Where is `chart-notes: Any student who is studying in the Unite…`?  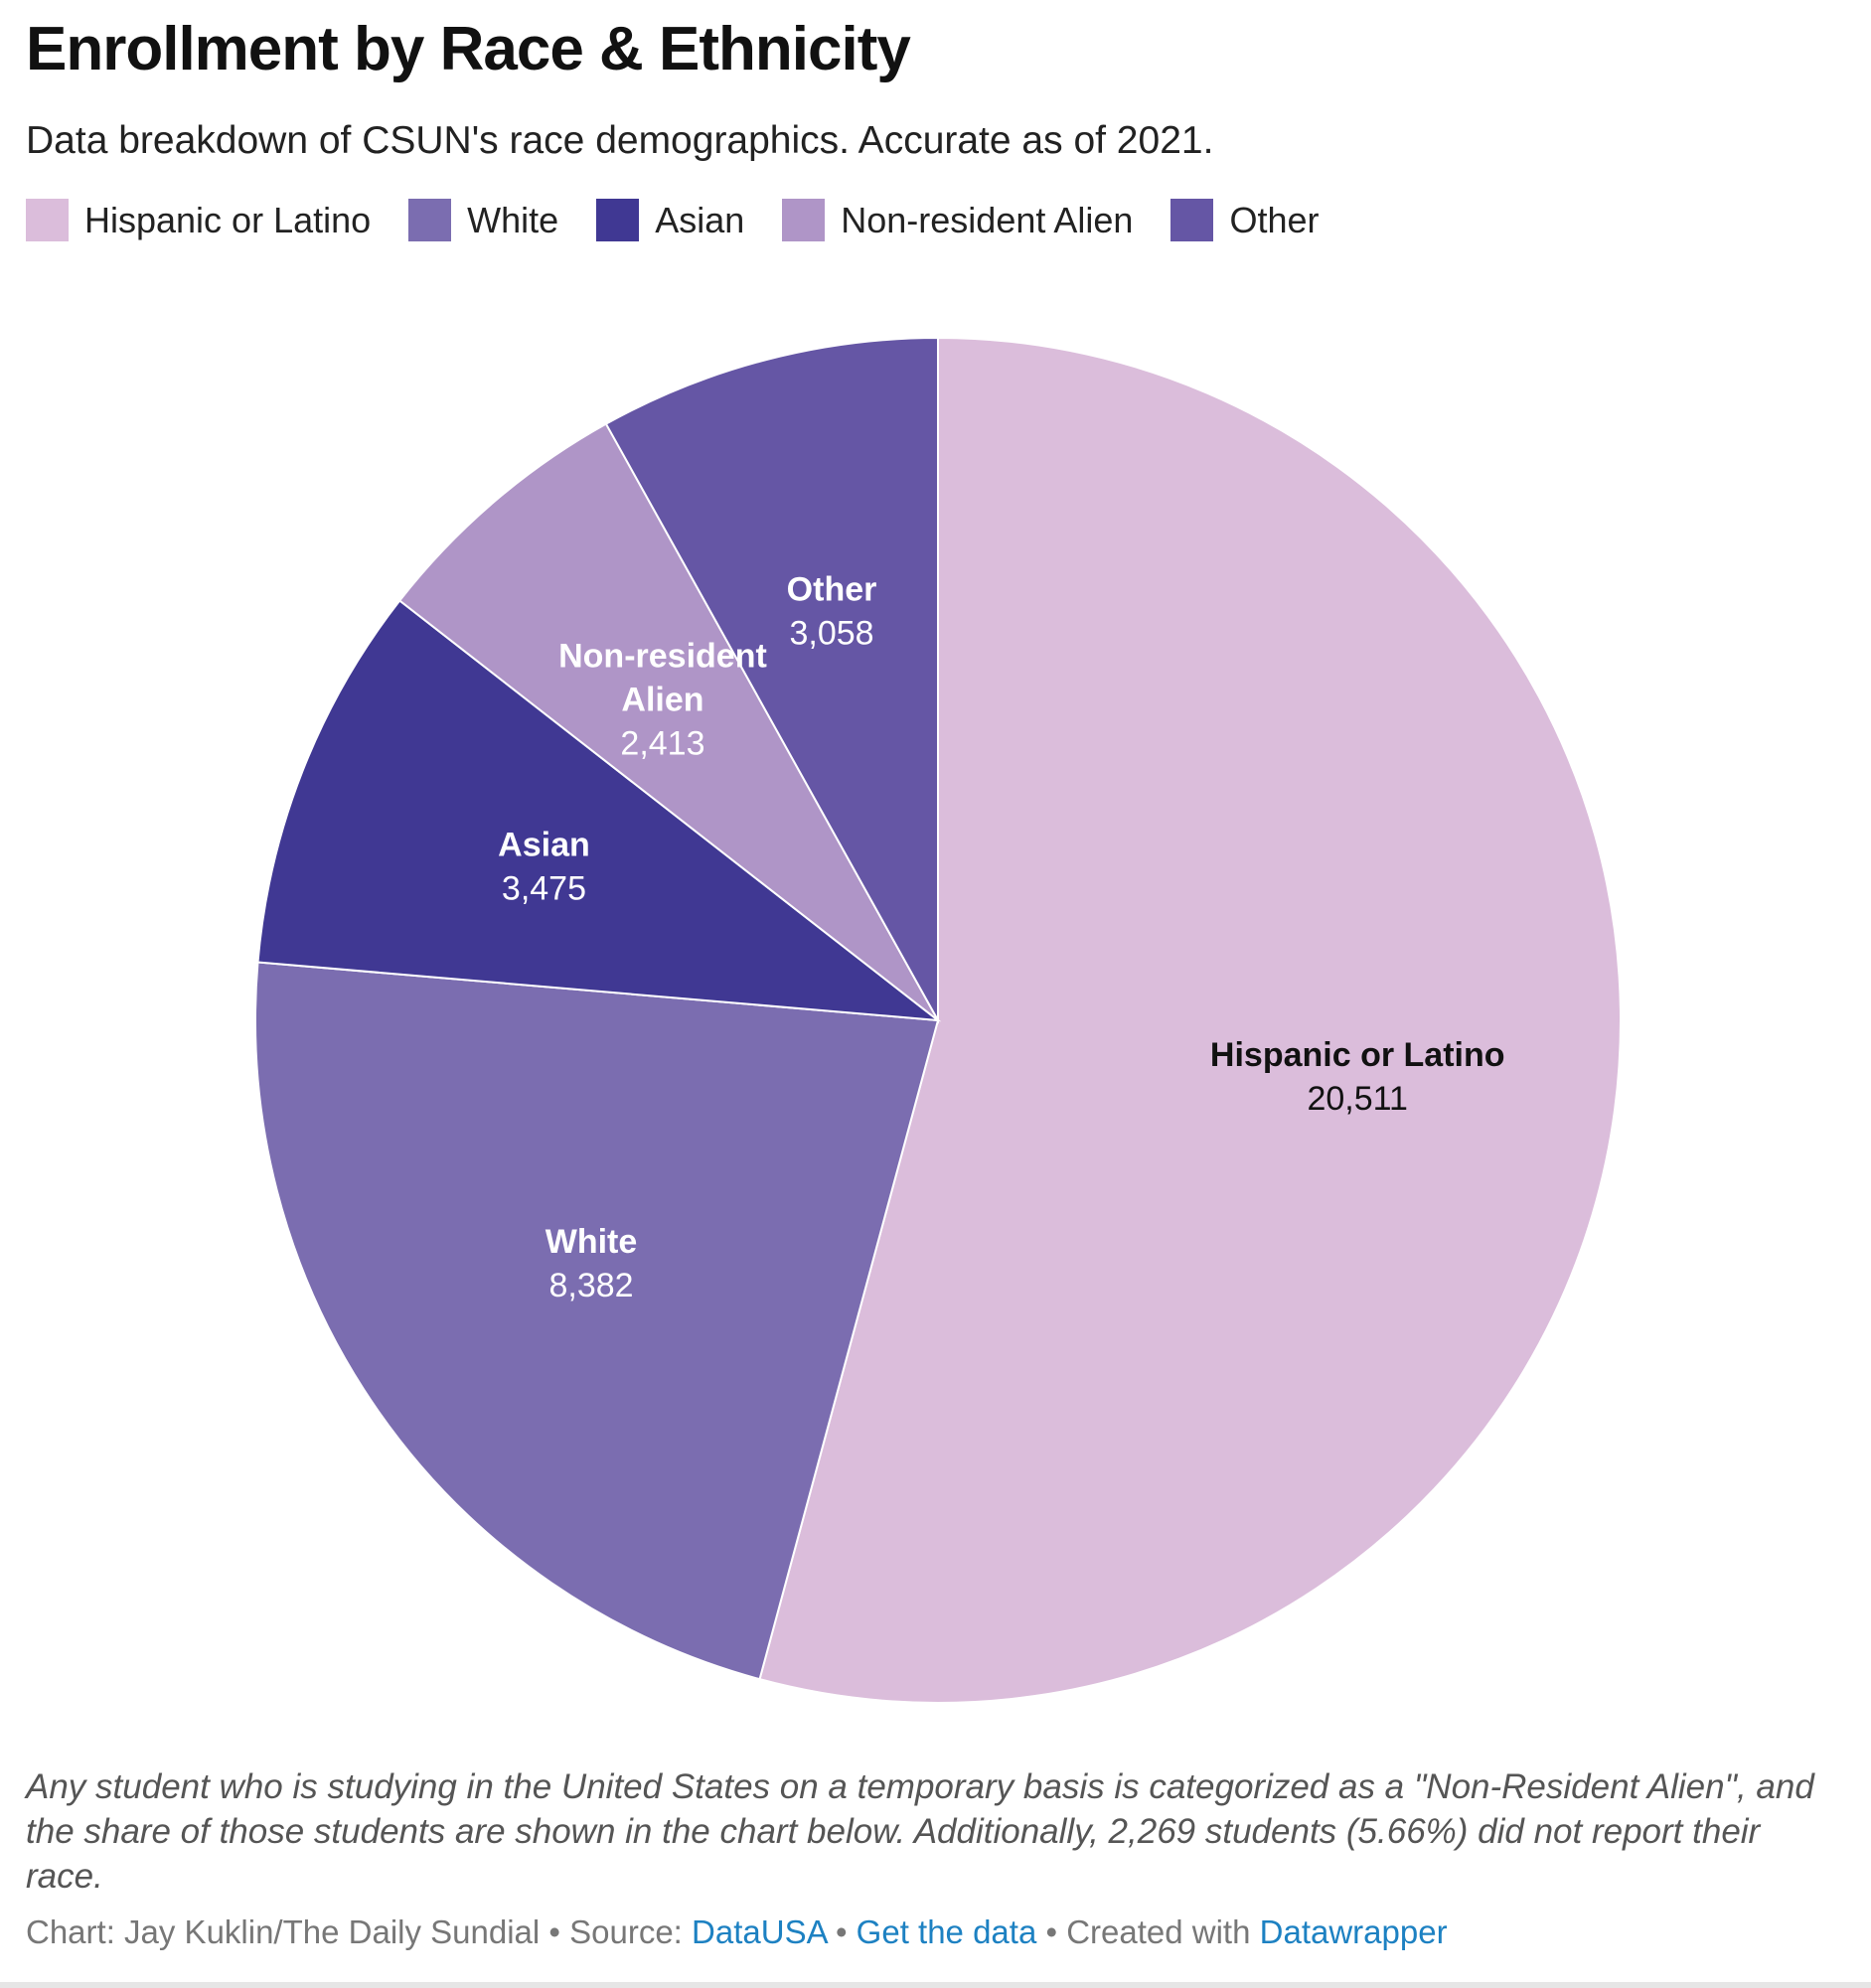 chart-notes: Any student who is studying in the Unite… is located at coordinates (920, 1831).